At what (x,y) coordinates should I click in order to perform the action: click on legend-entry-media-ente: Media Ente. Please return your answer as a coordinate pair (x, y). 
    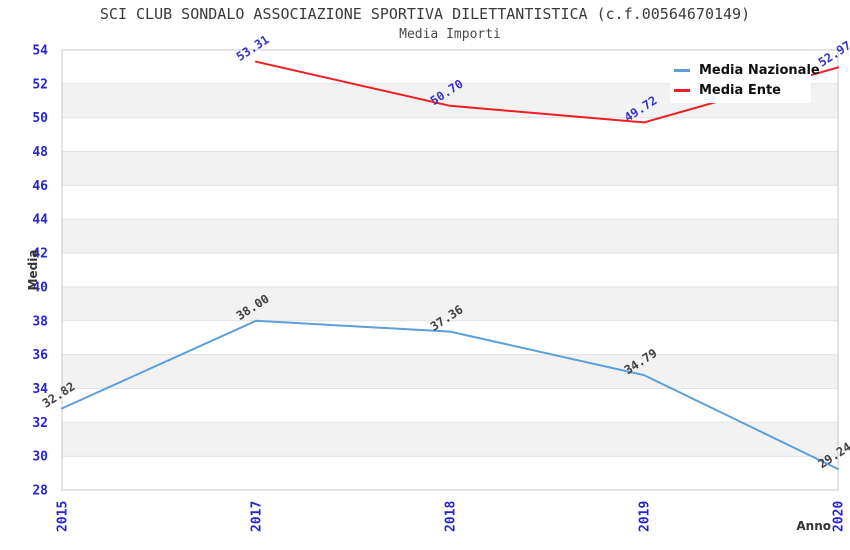
    Looking at the image, I should click on (742, 90).